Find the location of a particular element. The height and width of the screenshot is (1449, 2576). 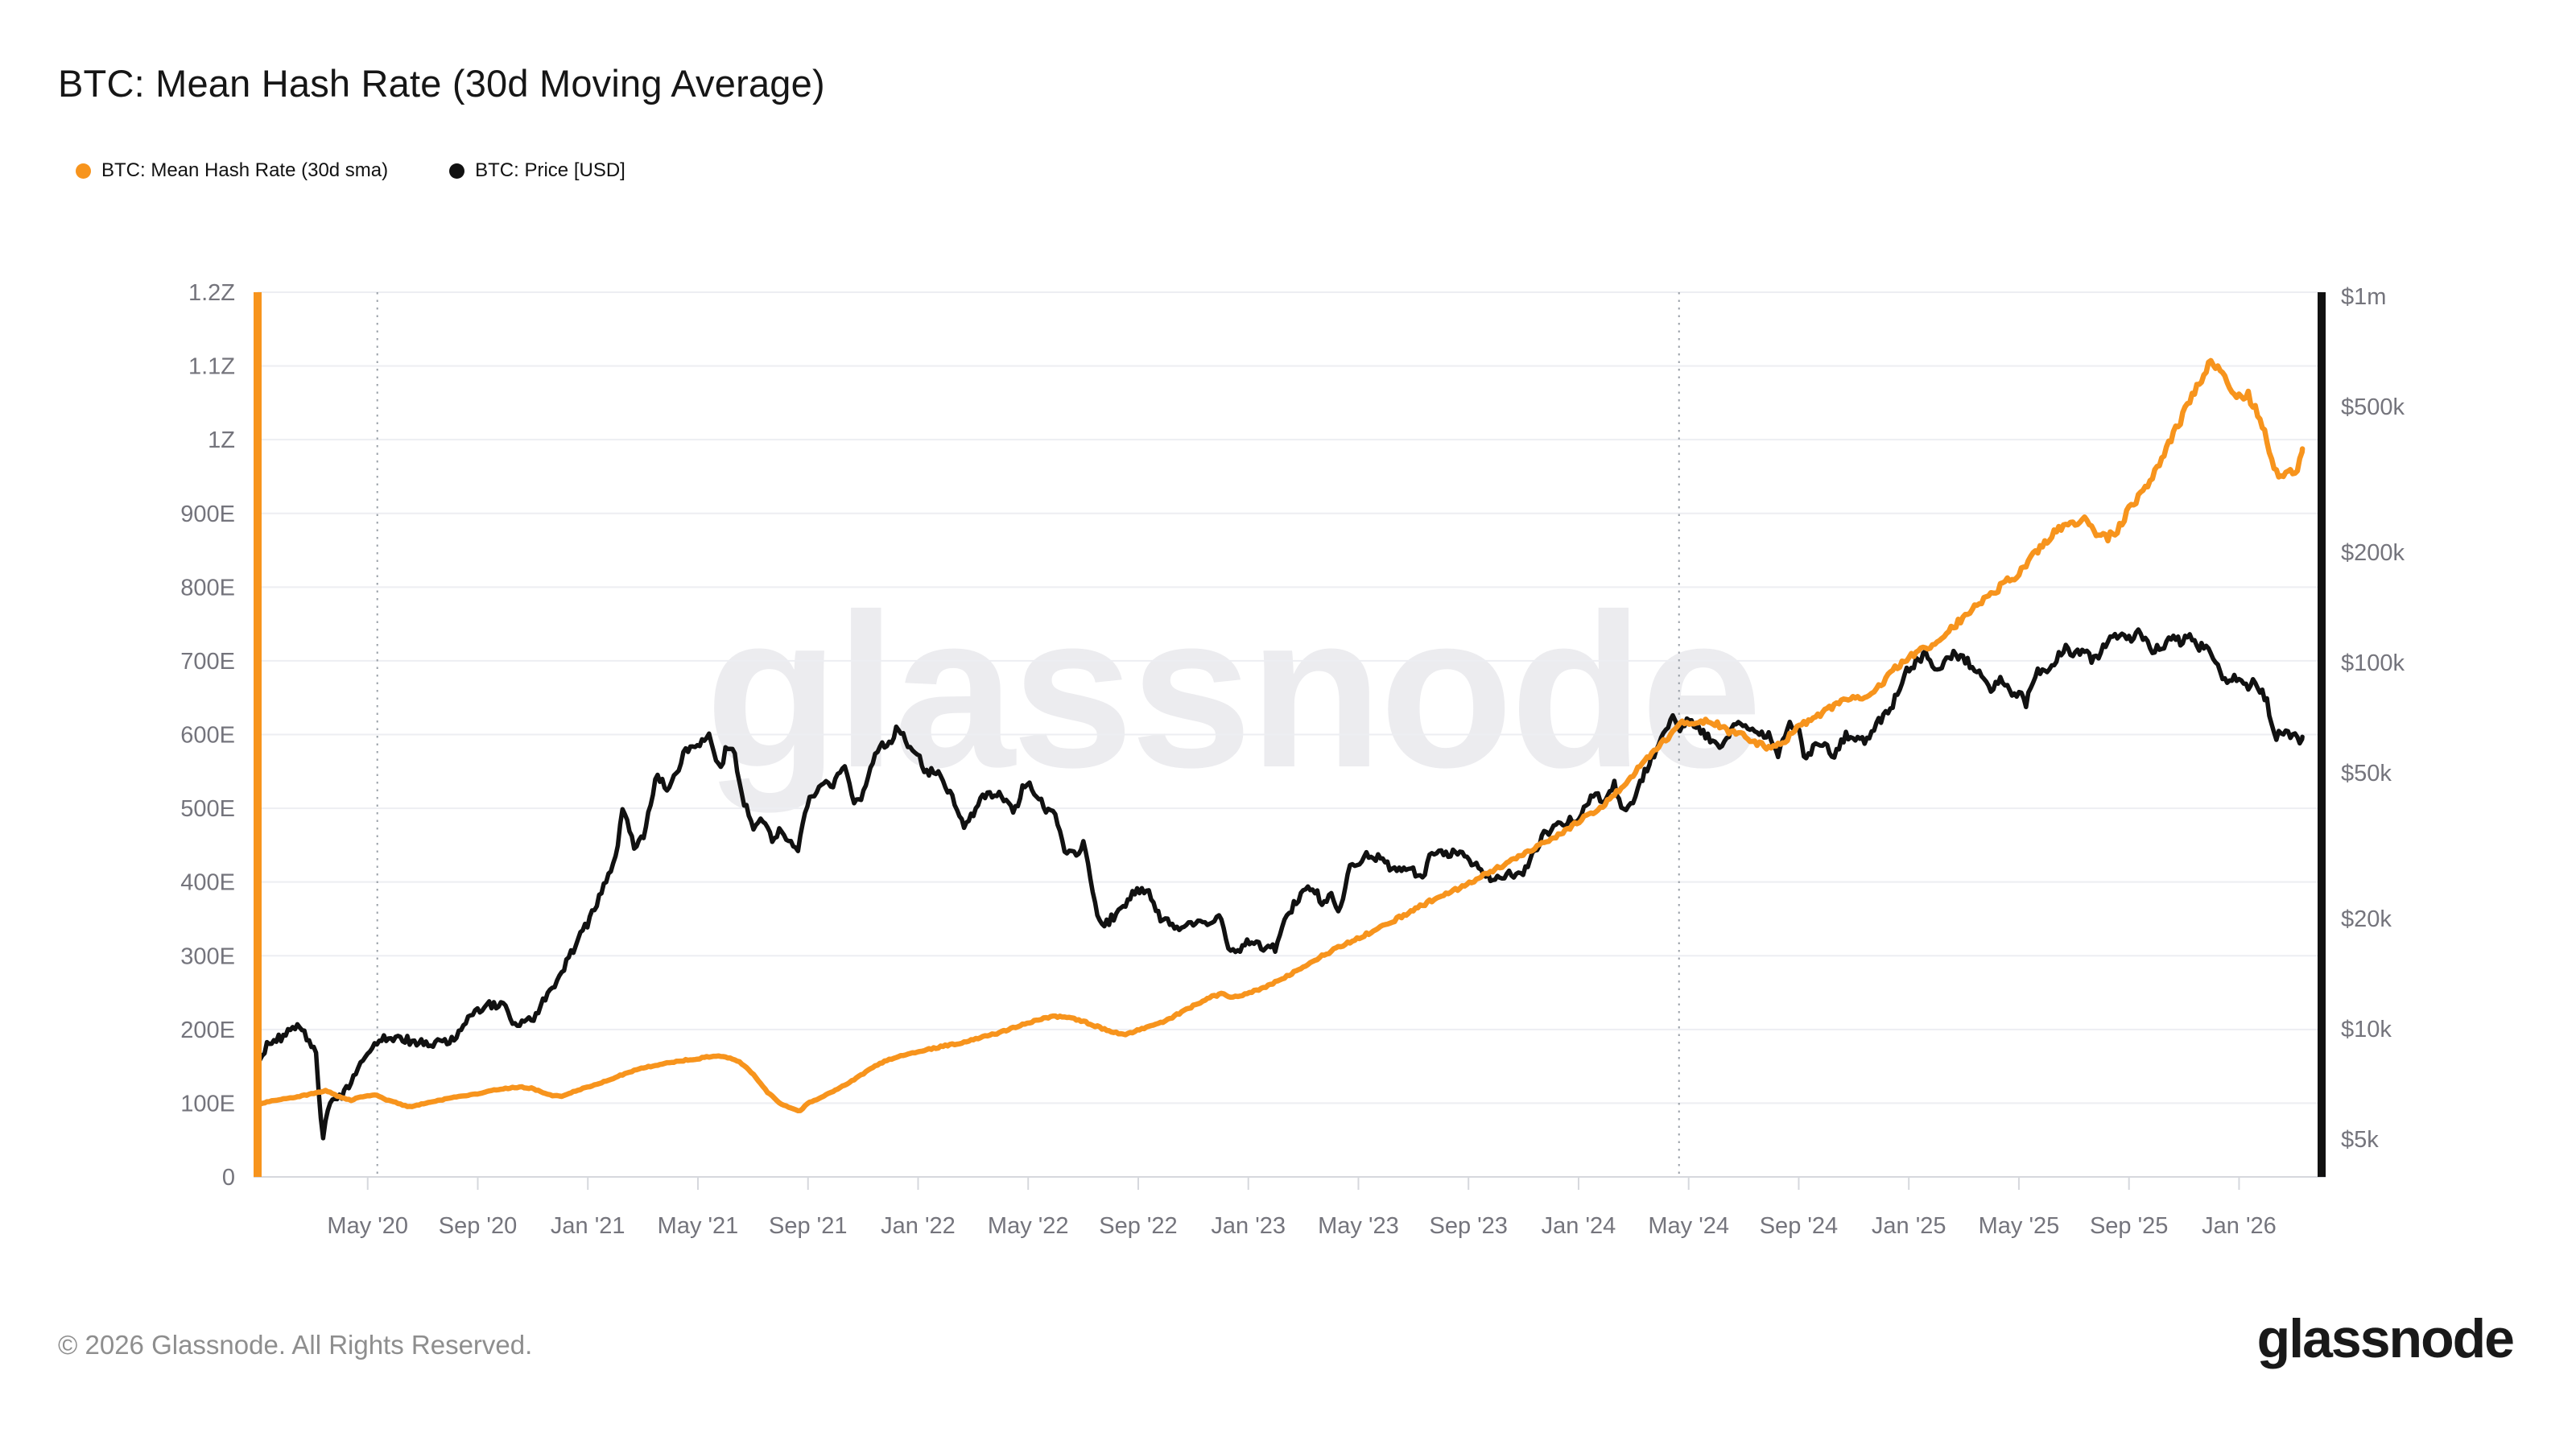

x-tick-label: Sep '21 is located at coordinates (808, 1226).